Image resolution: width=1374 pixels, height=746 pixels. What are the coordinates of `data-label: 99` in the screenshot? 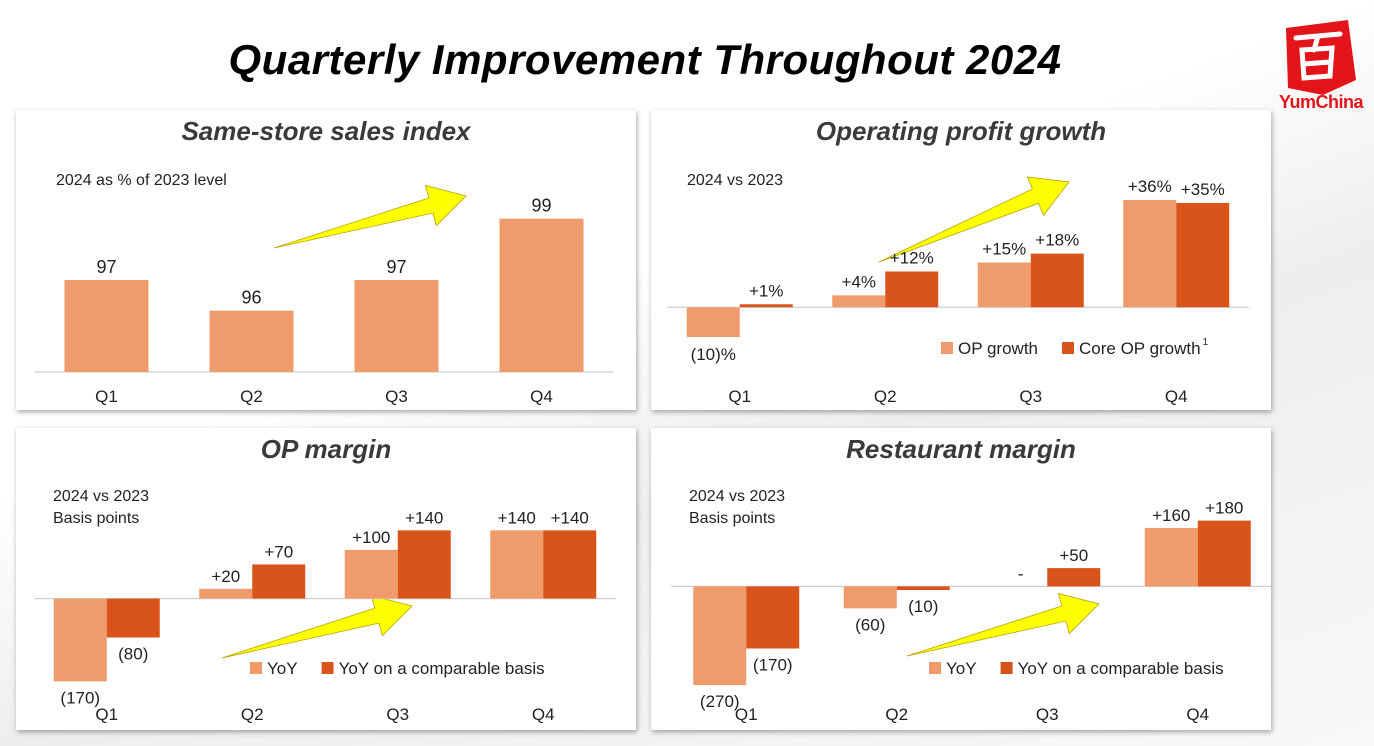 It's located at (541, 206).